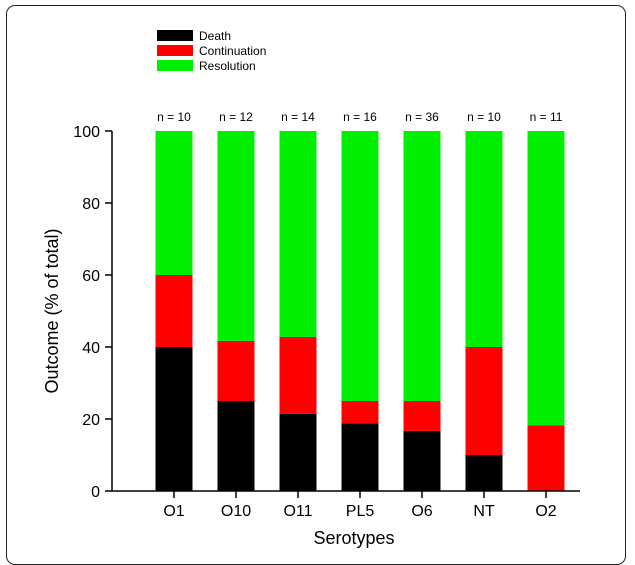  Describe the element at coordinates (173, 511) in the screenshot. I see `x-tick-label: O1` at that location.